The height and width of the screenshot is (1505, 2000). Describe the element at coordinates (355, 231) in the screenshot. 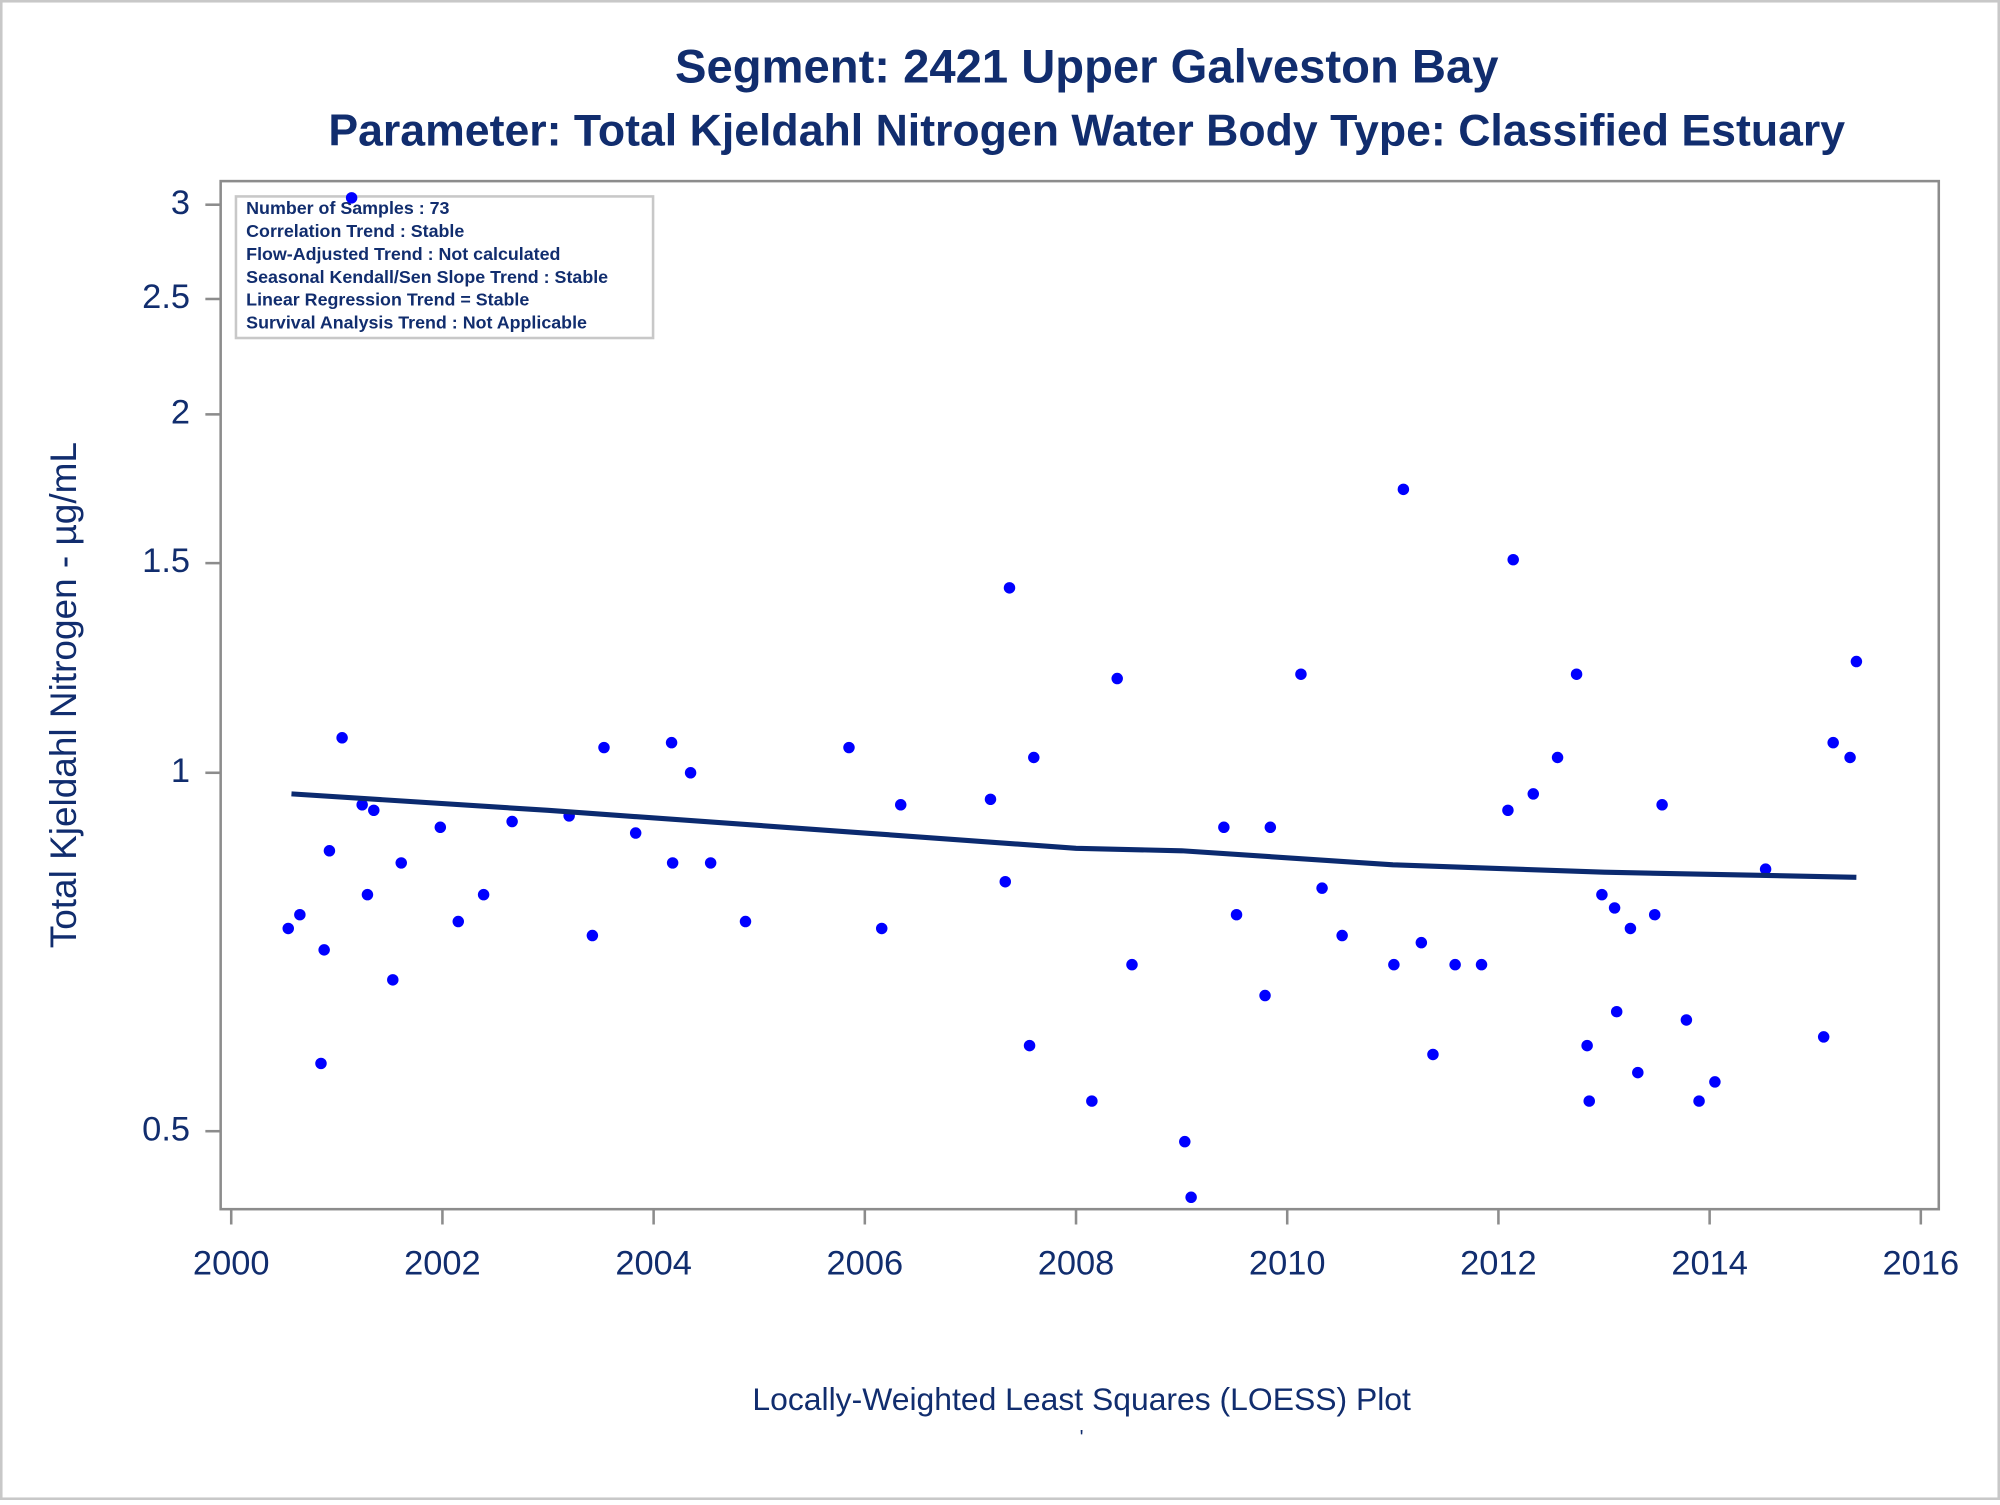

I see `annotation: Correlation Trend : Stable` at that location.